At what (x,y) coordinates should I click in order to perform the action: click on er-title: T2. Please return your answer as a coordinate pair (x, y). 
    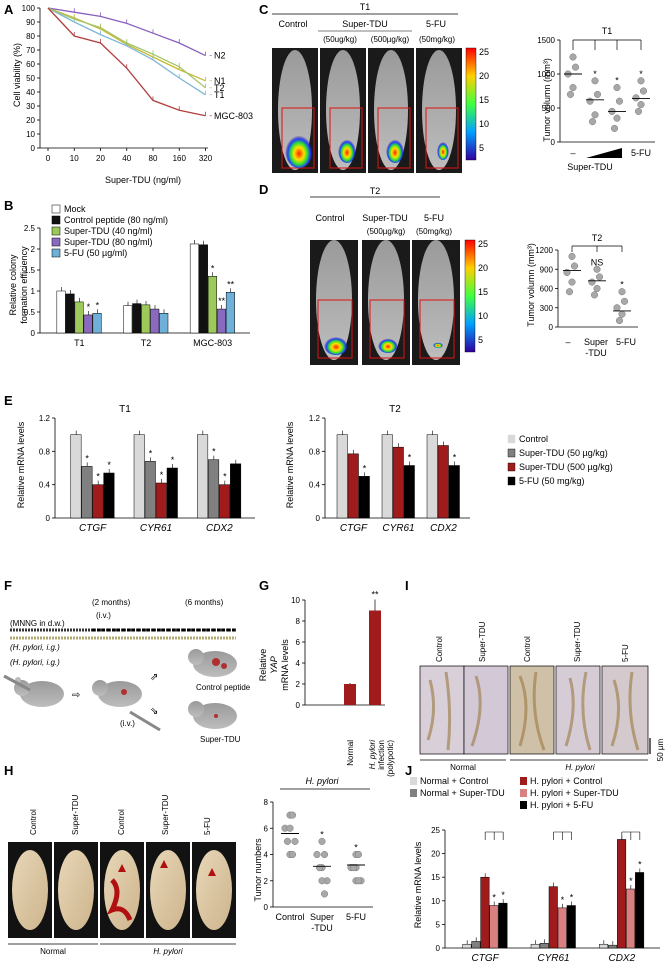
    Looking at the image, I should click on (395, 409).